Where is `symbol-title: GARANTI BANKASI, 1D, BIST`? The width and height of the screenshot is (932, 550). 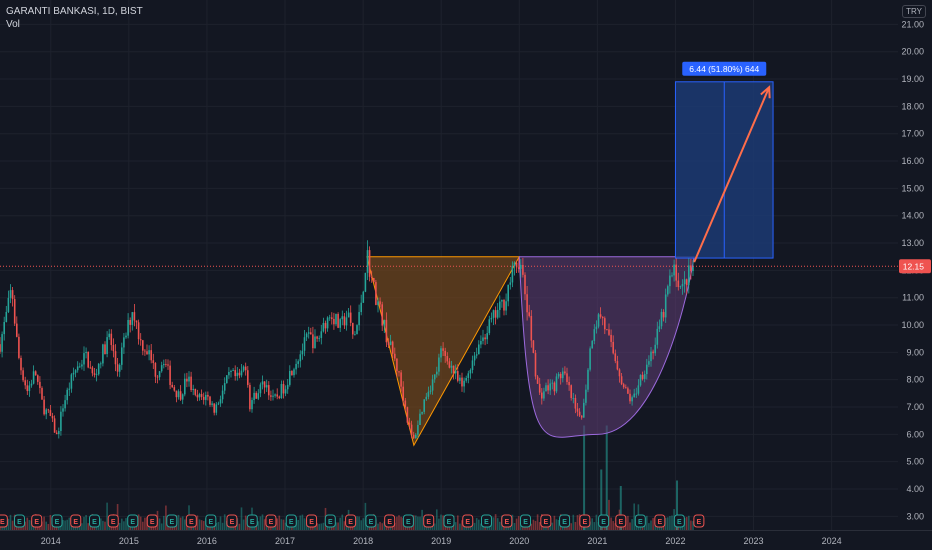 symbol-title: GARANTI BANKASI, 1D, BIST is located at coordinates (74, 11).